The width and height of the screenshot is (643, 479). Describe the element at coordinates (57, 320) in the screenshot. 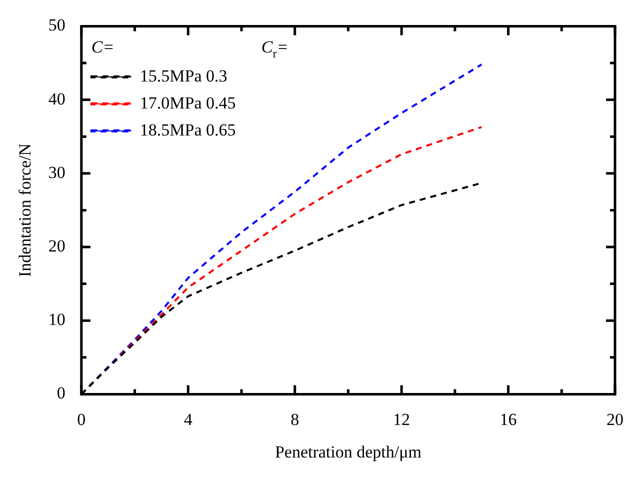

I see `y-tick-label: 10` at that location.